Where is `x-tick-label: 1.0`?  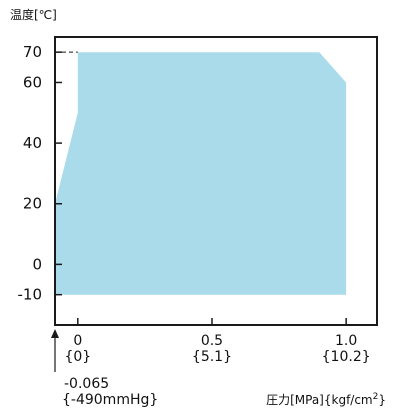 x-tick-label: 1.0 is located at coordinates (346, 341).